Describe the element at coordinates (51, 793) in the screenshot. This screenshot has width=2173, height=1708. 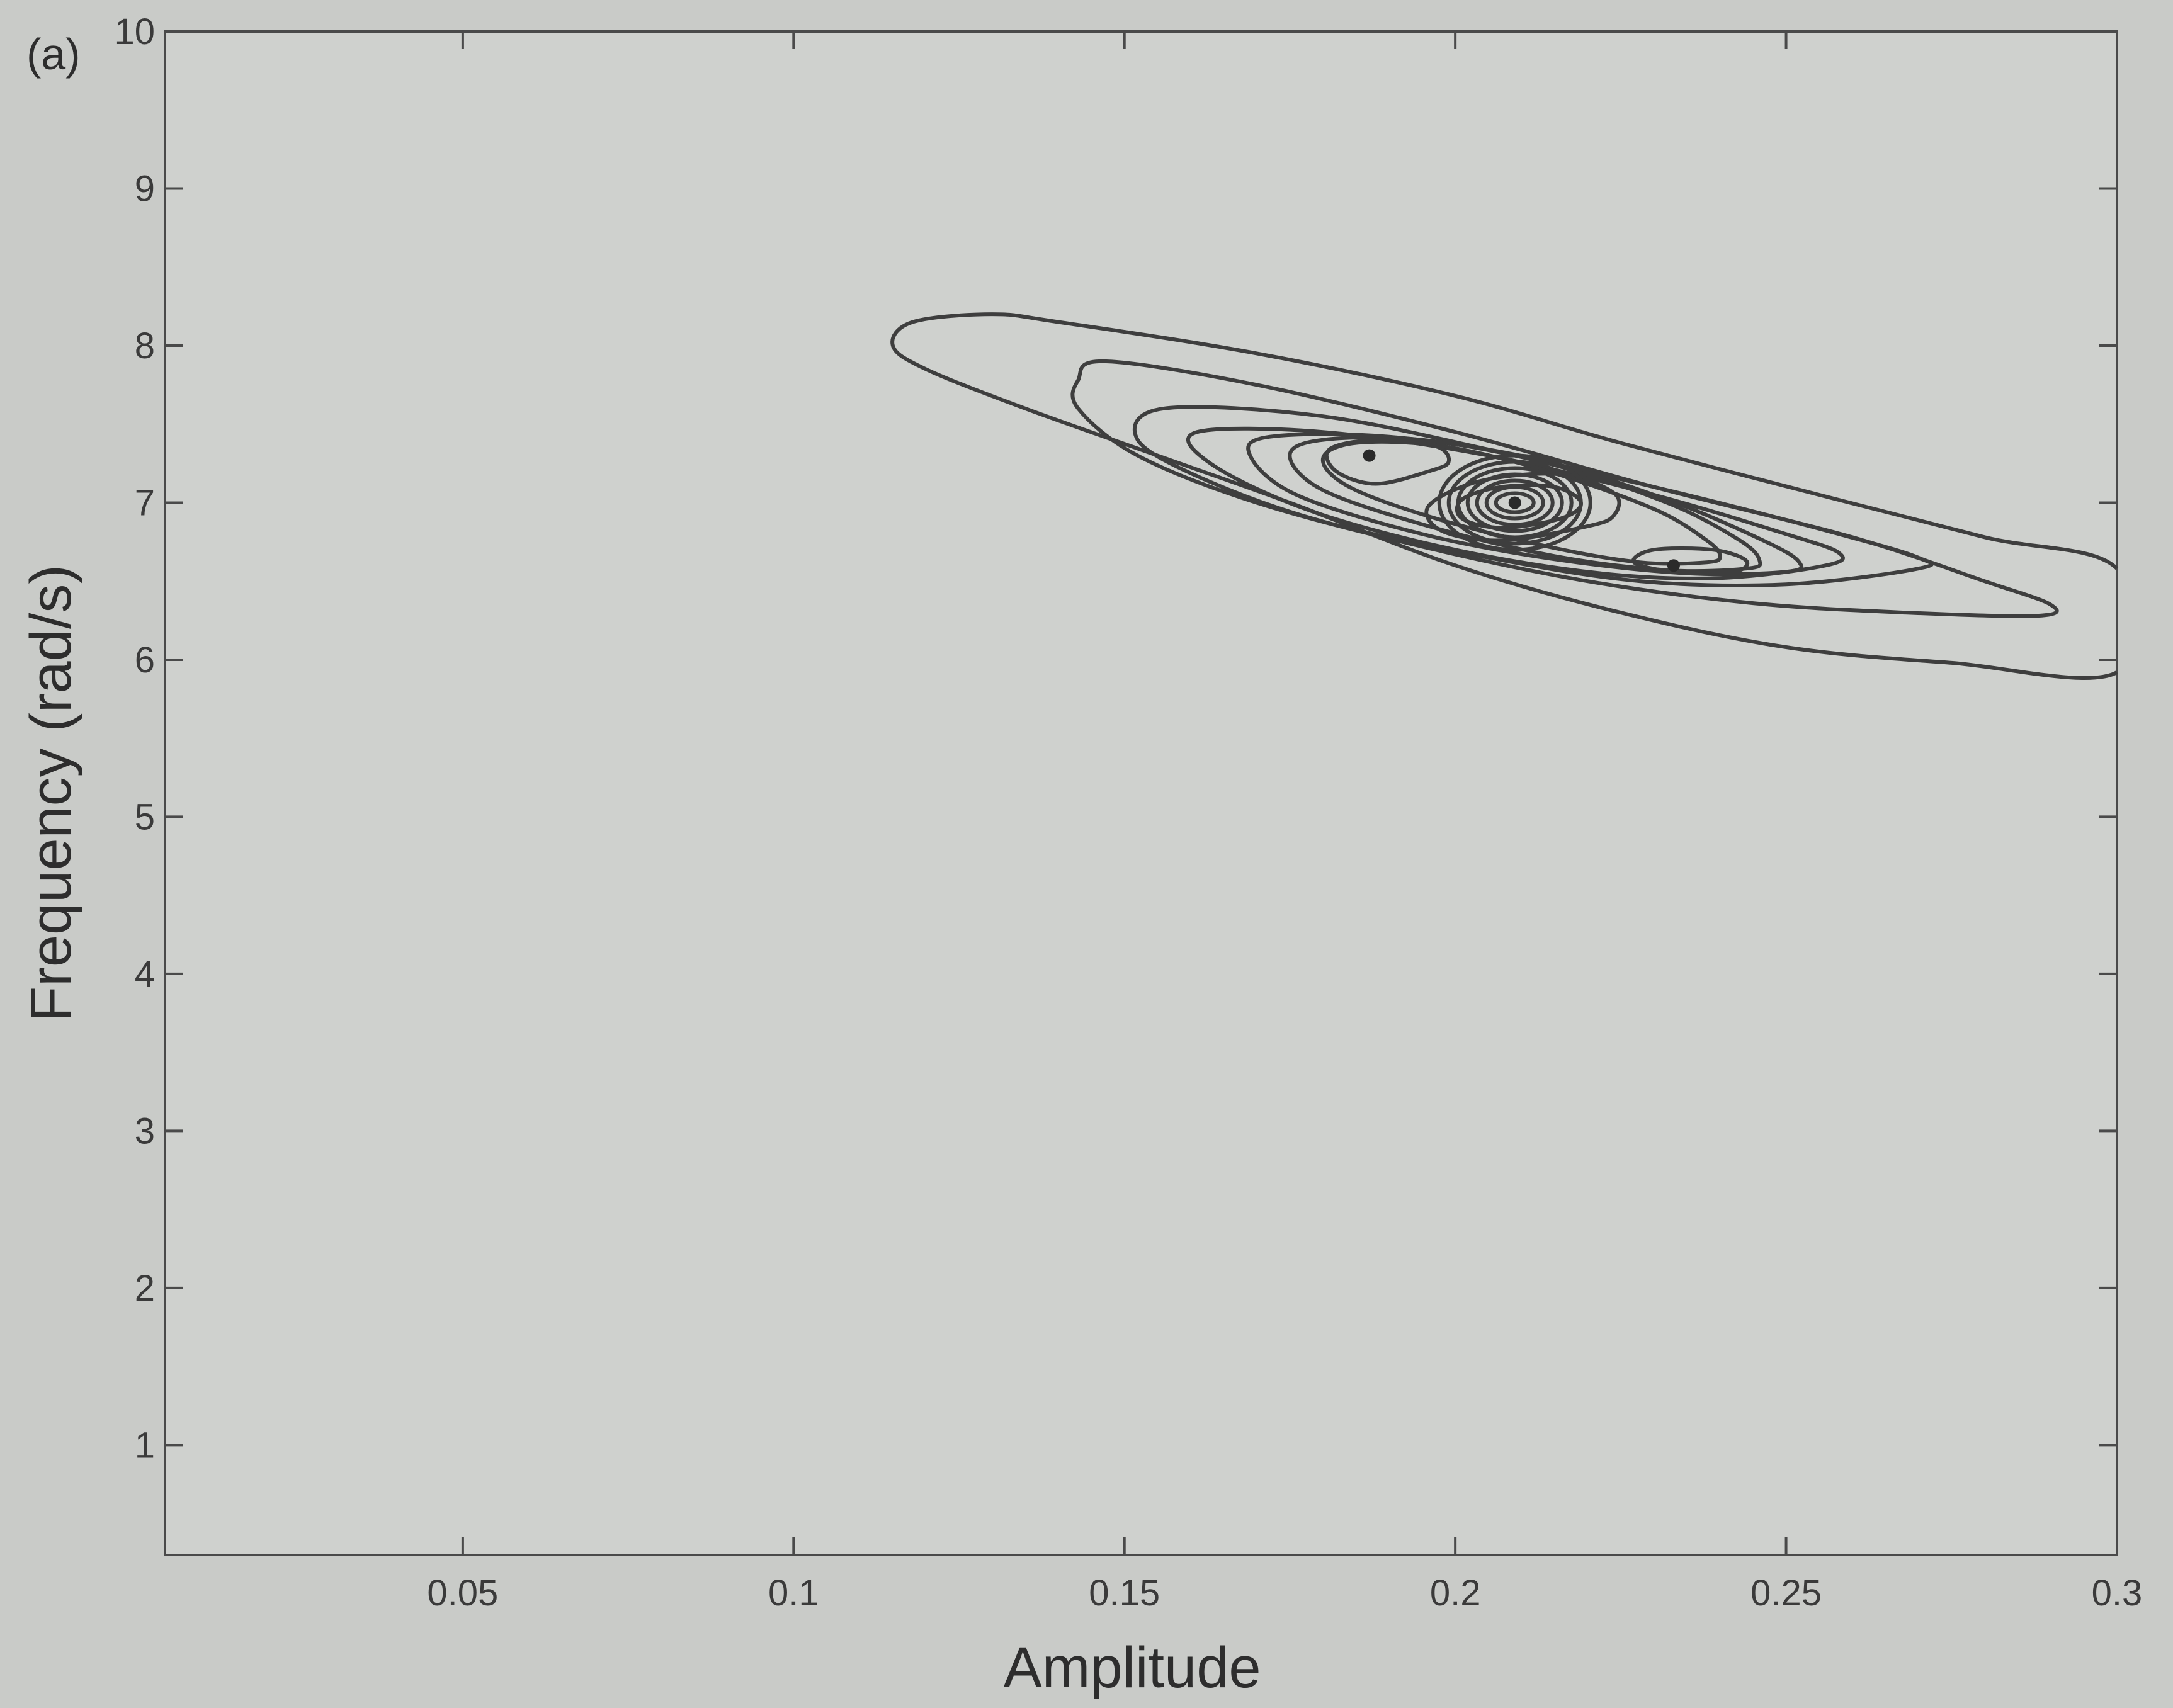
I see `y-axis-label: Frequency (rad/s)` at that location.